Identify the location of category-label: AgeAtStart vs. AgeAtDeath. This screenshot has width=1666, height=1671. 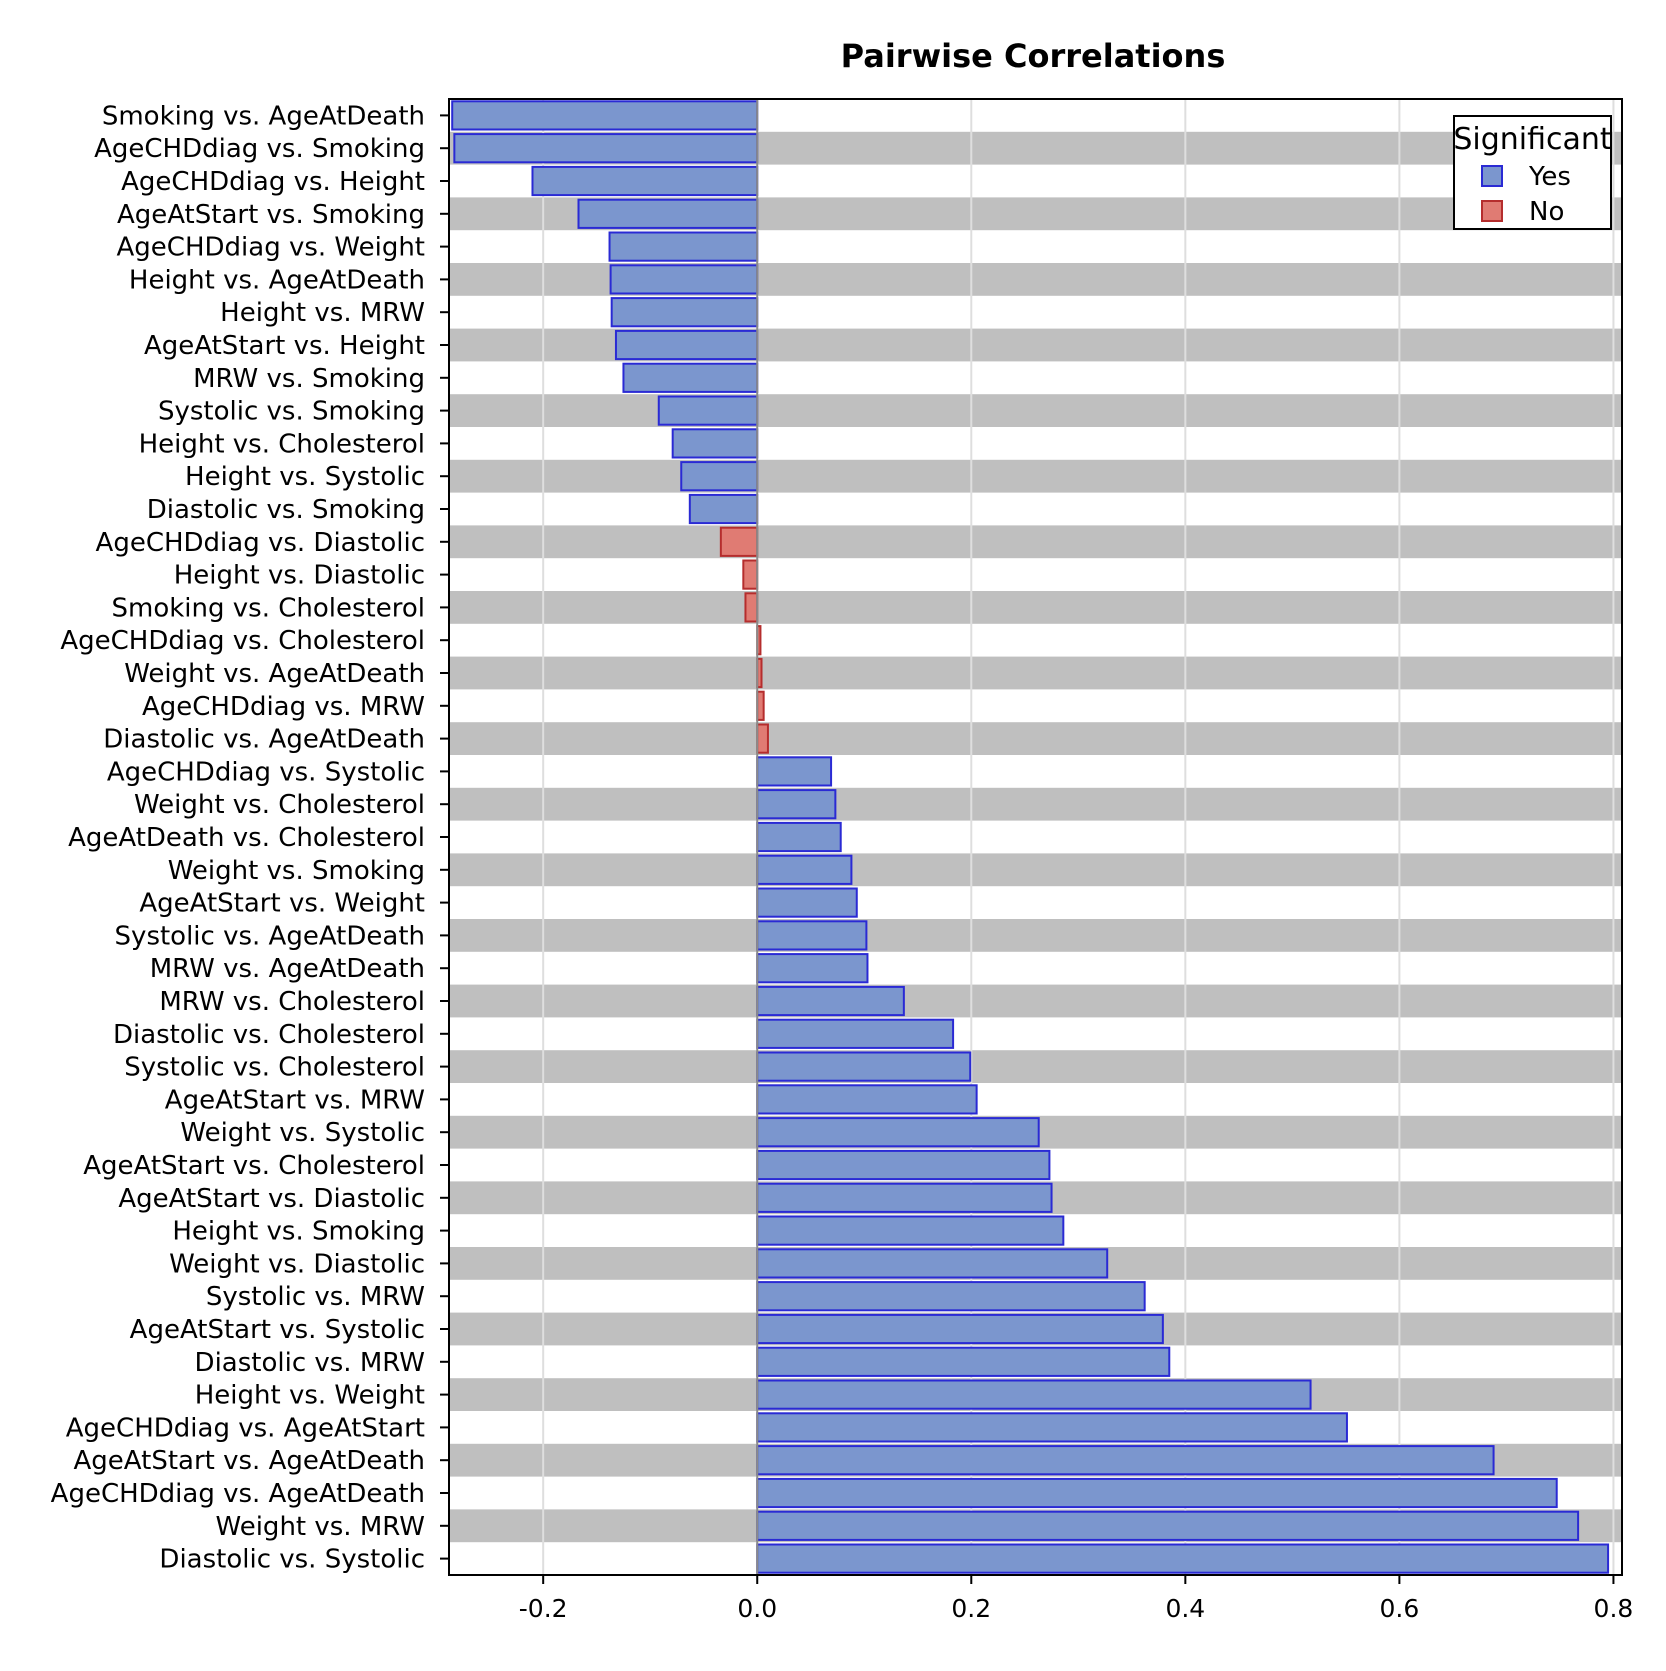
(249, 1461).